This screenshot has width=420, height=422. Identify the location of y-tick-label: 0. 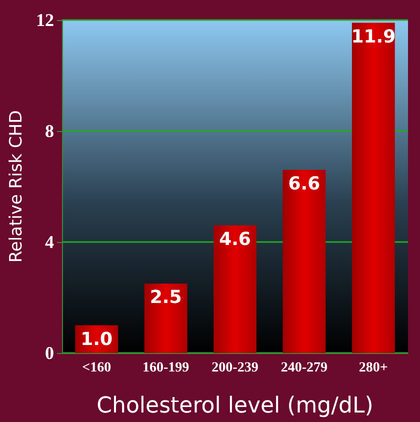
(49, 353).